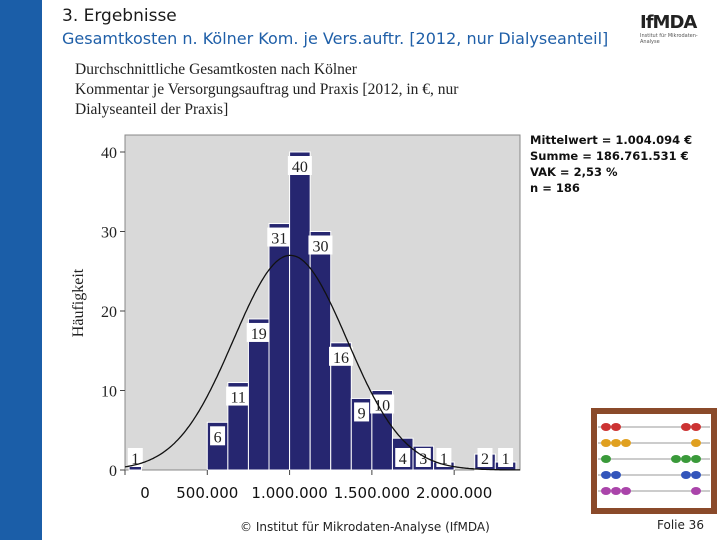 The image size is (720, 540). I want to click on x-tick-label: 500.000, so click(207, 493).